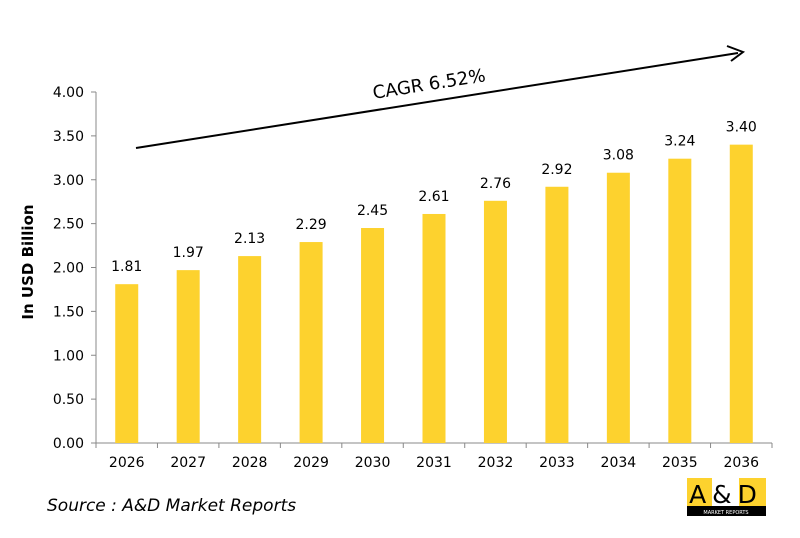  Describe the element at coordinates (680, 463) in the screenshot. I see `x-tick-label: 2035` at that location.